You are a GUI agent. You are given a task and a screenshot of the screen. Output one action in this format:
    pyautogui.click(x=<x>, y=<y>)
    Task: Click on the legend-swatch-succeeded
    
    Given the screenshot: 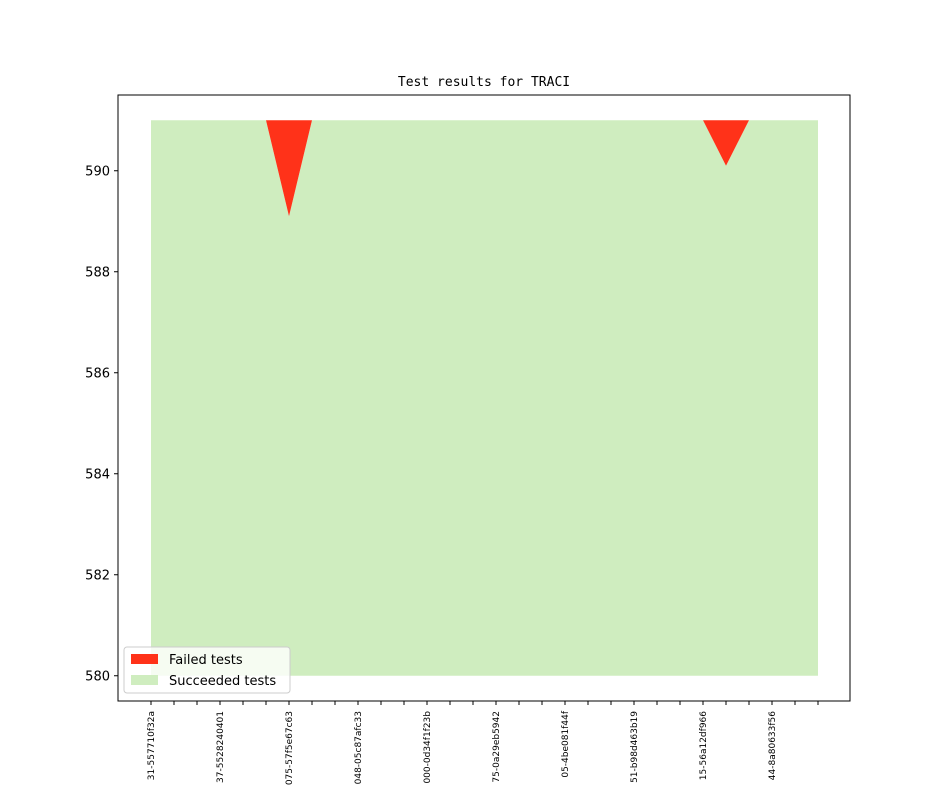 What is the action you would take?
    pyautogui.click(x=144, y=680)
    